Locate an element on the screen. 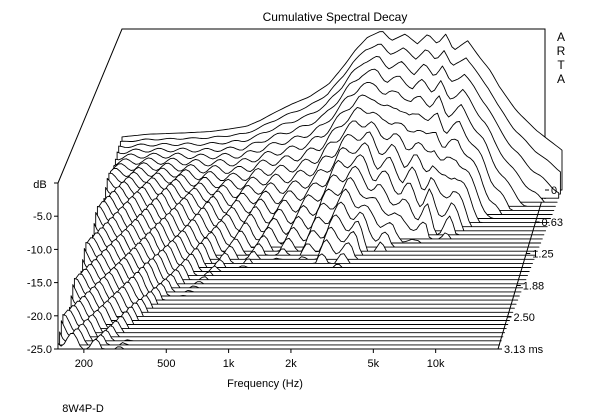  arta-letter: T is located at coordinates (561, 65).